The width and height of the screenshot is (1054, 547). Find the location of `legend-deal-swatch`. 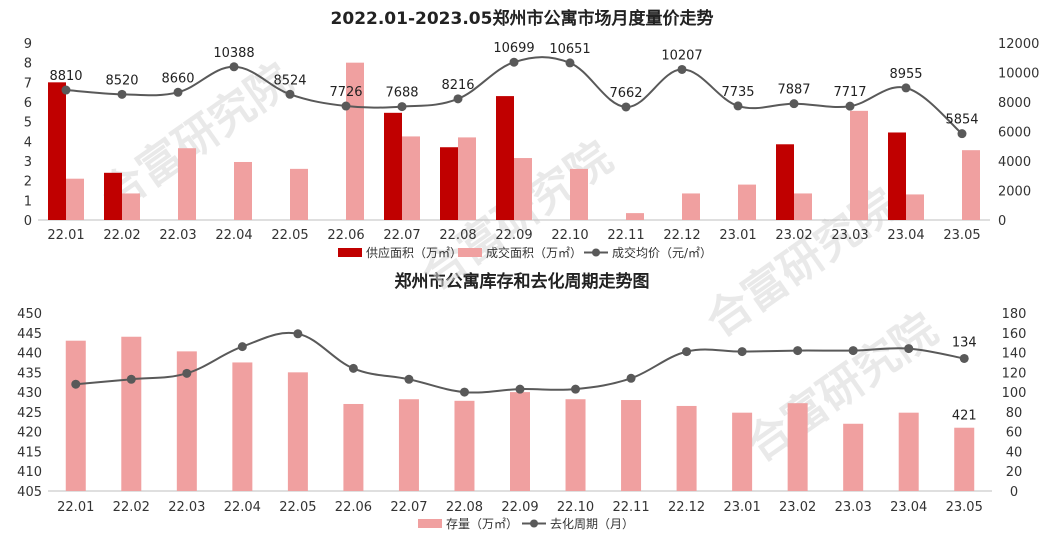

legend-deal-swatch is located at coordinates (470, 252).